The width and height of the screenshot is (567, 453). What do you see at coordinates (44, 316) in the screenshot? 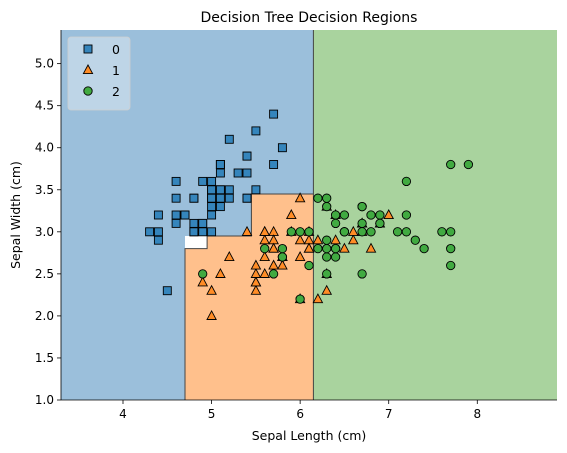
I see `y-tick-label: 2.0` at bounding box center [44, 316].